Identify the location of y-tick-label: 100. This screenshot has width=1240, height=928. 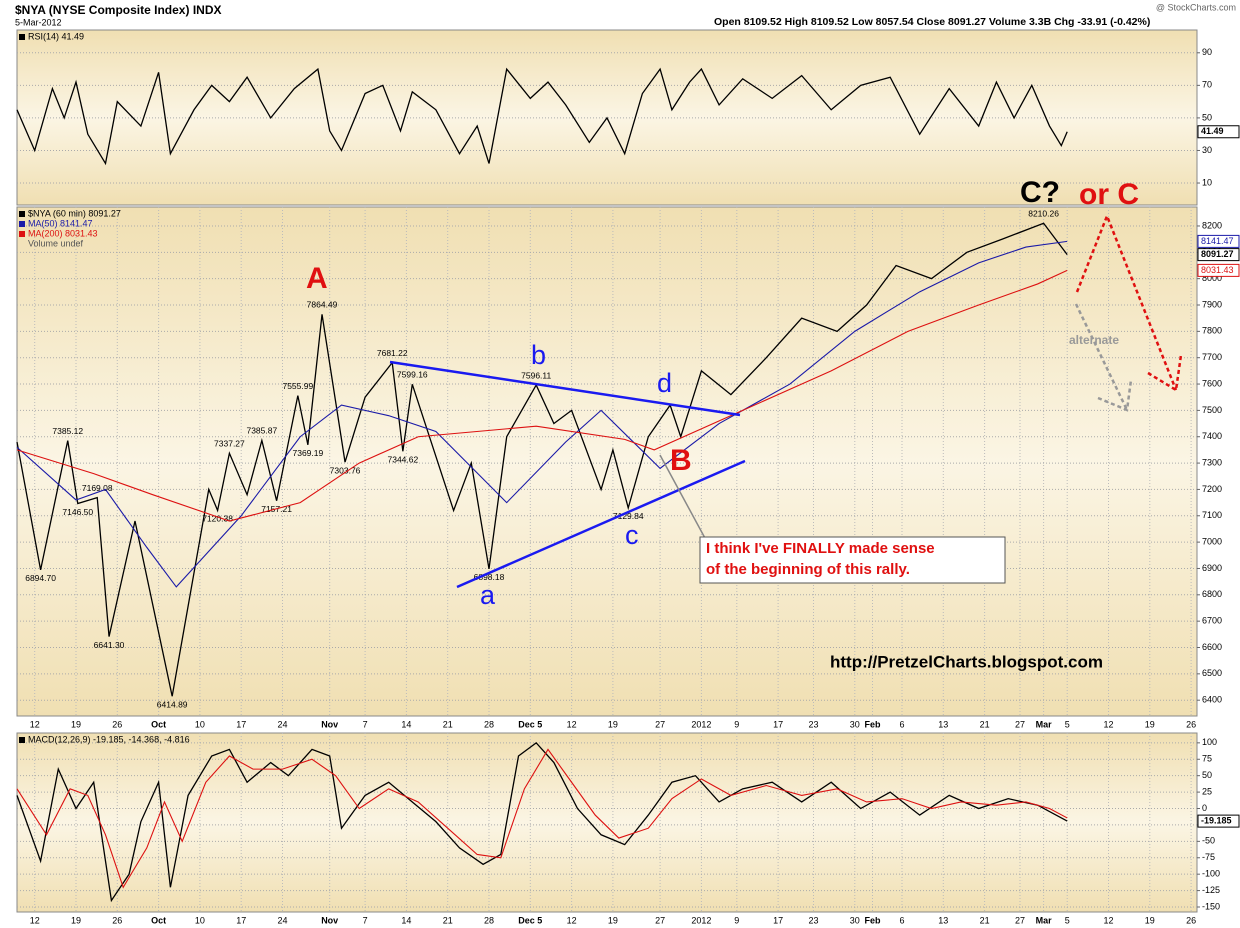
(1209, 742).